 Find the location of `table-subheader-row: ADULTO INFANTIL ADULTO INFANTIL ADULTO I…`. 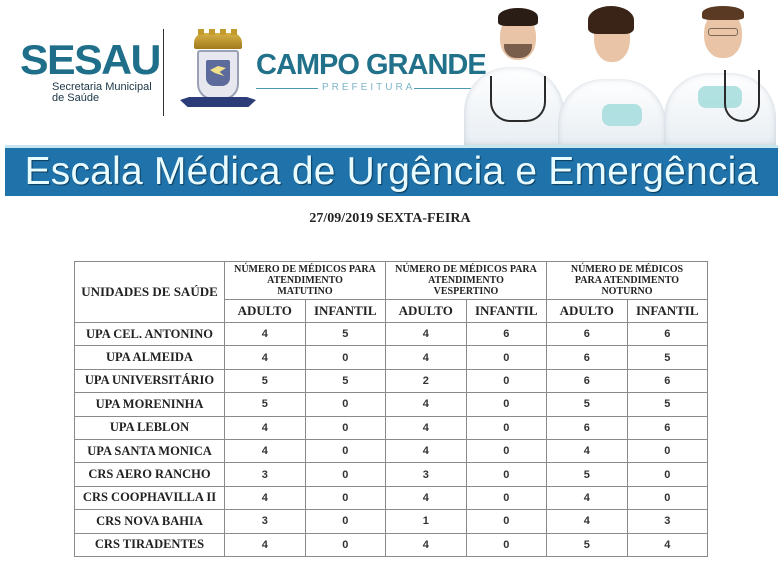

table-subheader-row: ADULTO INFANTIL ADULTO INFANTIL ADULTO I… is located at coordinates (391, 311).